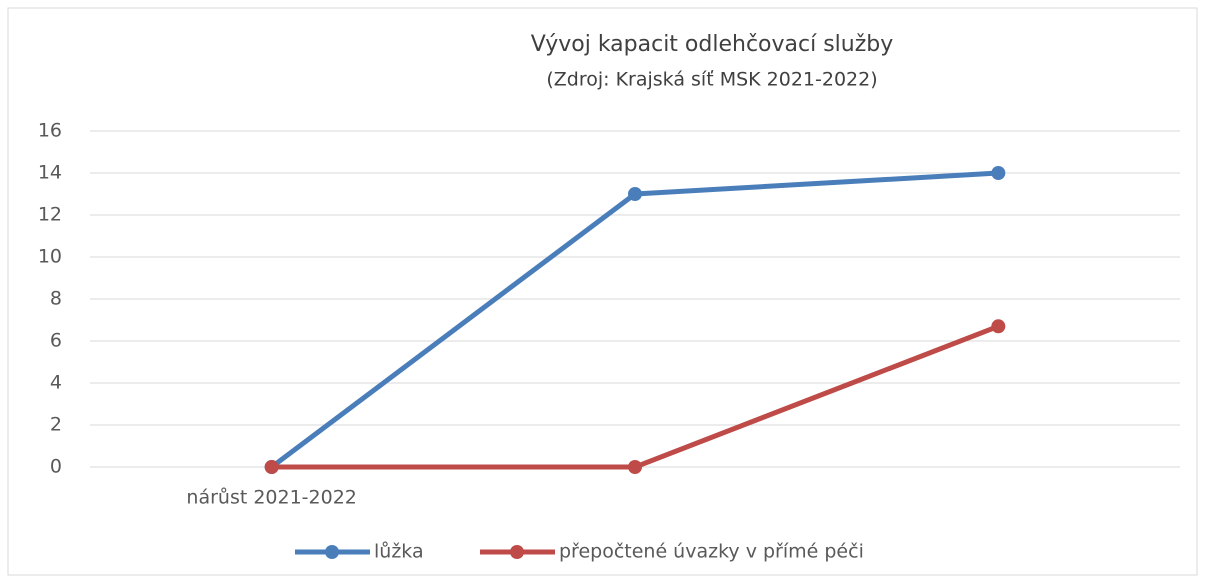 This screenshot has height=586, width=1205. What do you see at coordinates (56, 383) in the screenshot?
I see `y-tick-label: 4` at bounding box center [56, 383].